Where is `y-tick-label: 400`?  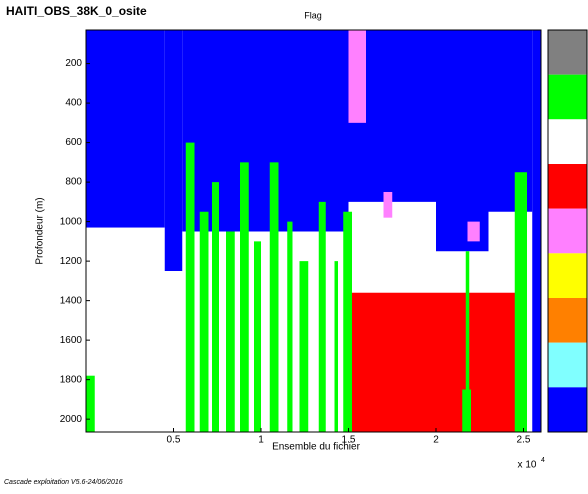
y-tick-label: 400 is located at coordinates (73, 103).